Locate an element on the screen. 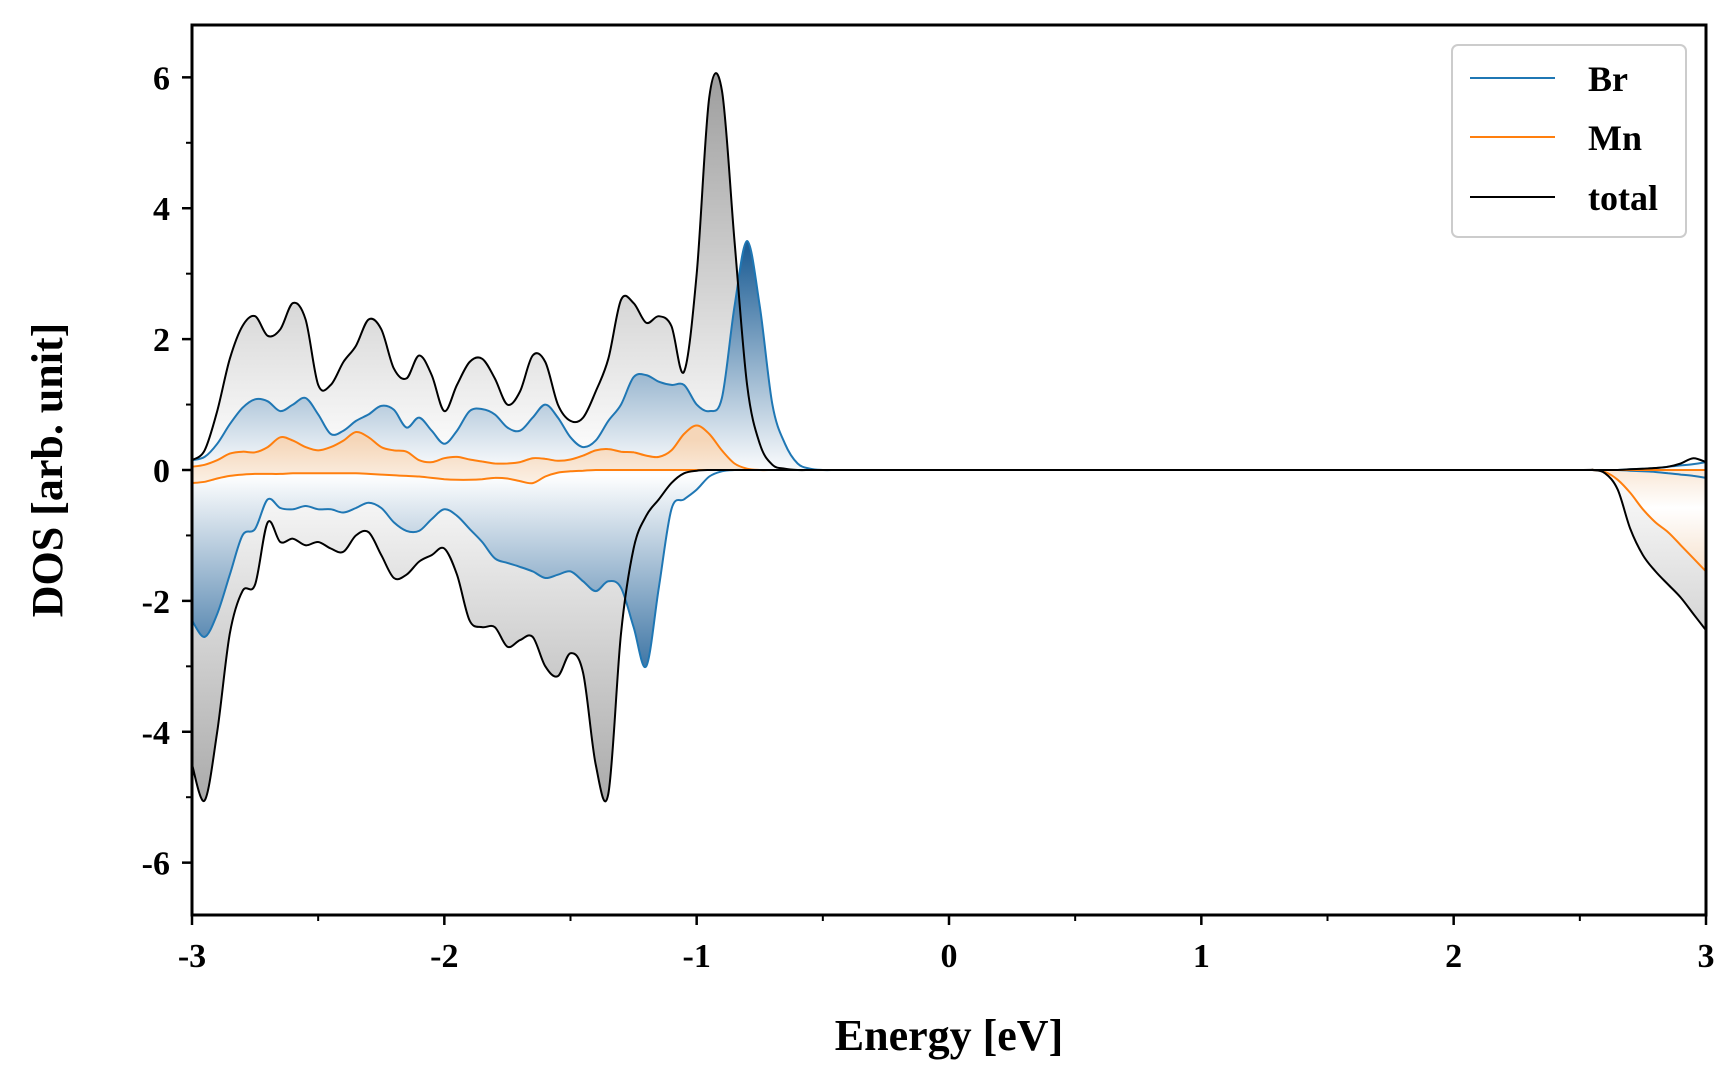 The image size is (1728, 1080). legend-entry-total: total is located at coordinates (1564, 198).